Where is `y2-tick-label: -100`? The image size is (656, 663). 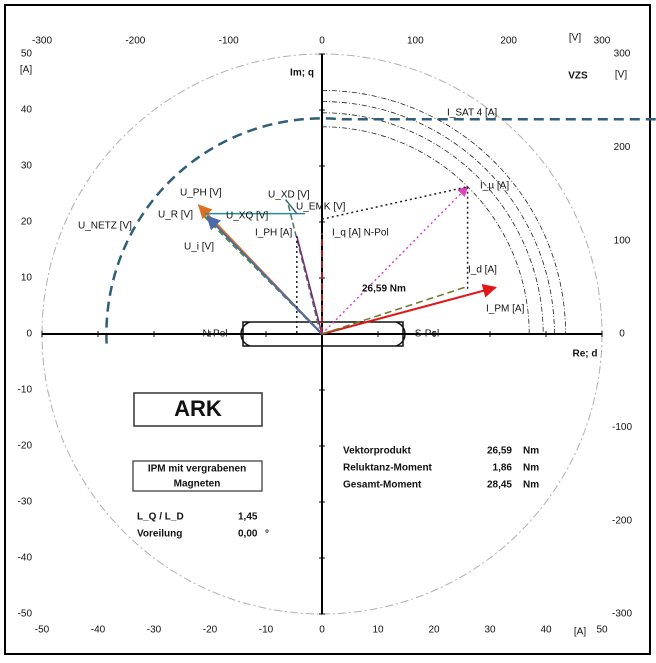
y2-tick-label: -100 is located at coordinates (622, 427).